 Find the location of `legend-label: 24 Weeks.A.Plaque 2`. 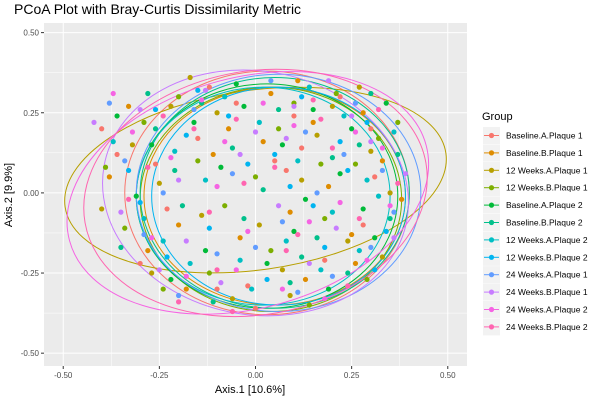

legend-label: 24 Weeks.A.Plaque 2 is located at coordinates (547, 310).